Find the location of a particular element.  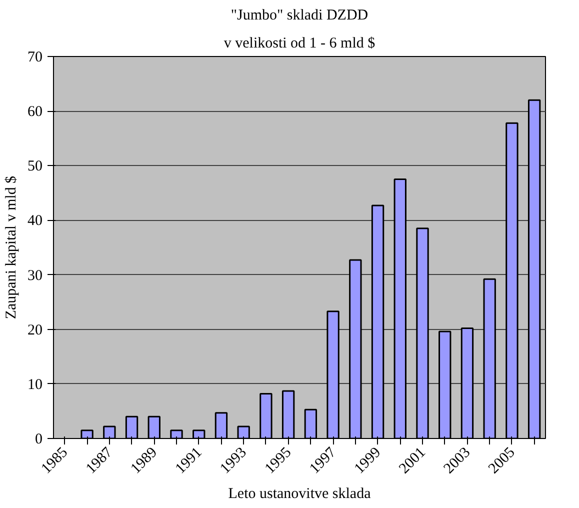

y-tick-label: 10 is located at coordinates (35, 384).